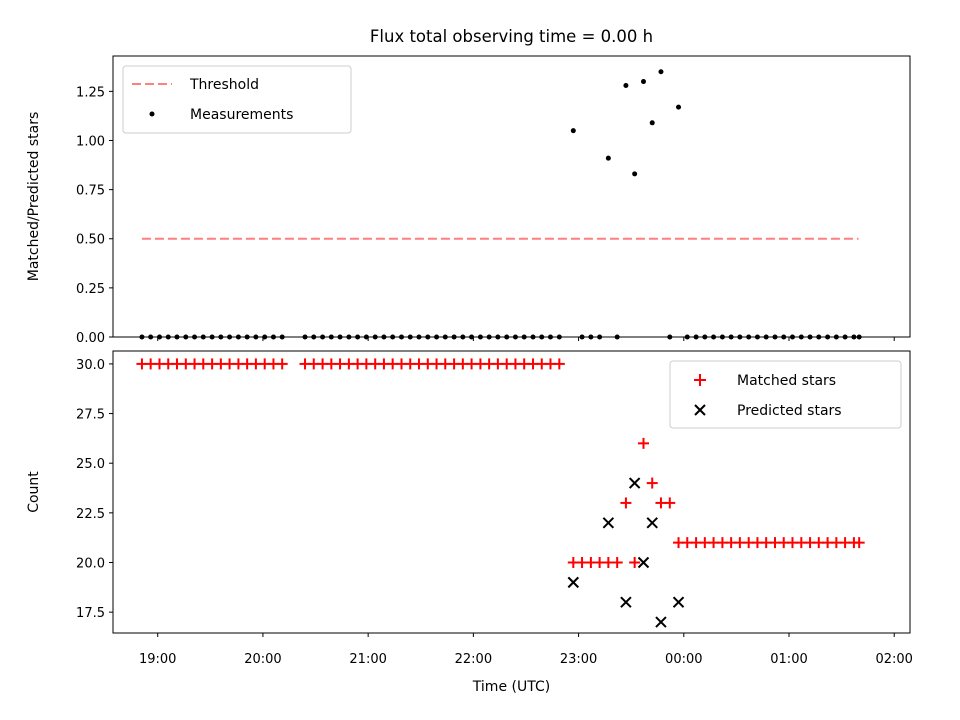  I want to click on bottom-panel-y-axis-label: Count, so click(34, 492).